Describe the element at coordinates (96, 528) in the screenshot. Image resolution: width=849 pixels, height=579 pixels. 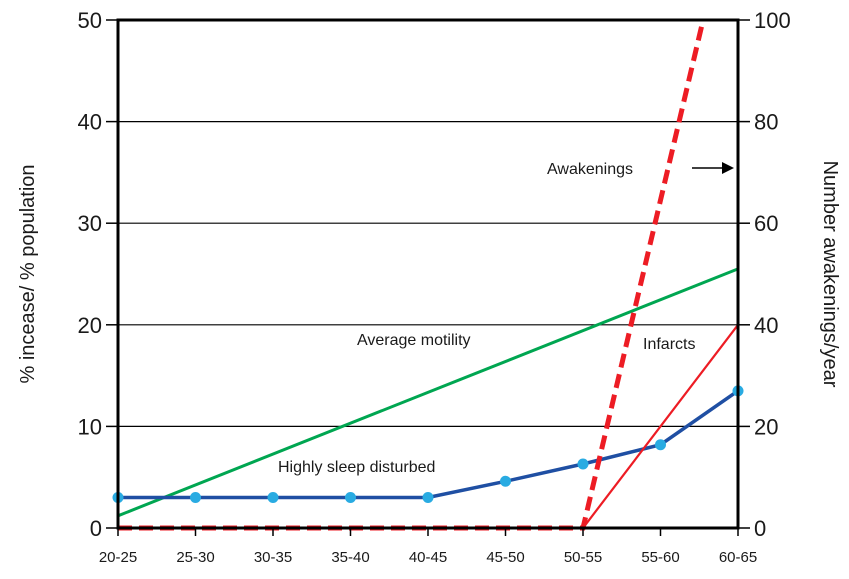
I see `left-tick-label: 0` at that location.